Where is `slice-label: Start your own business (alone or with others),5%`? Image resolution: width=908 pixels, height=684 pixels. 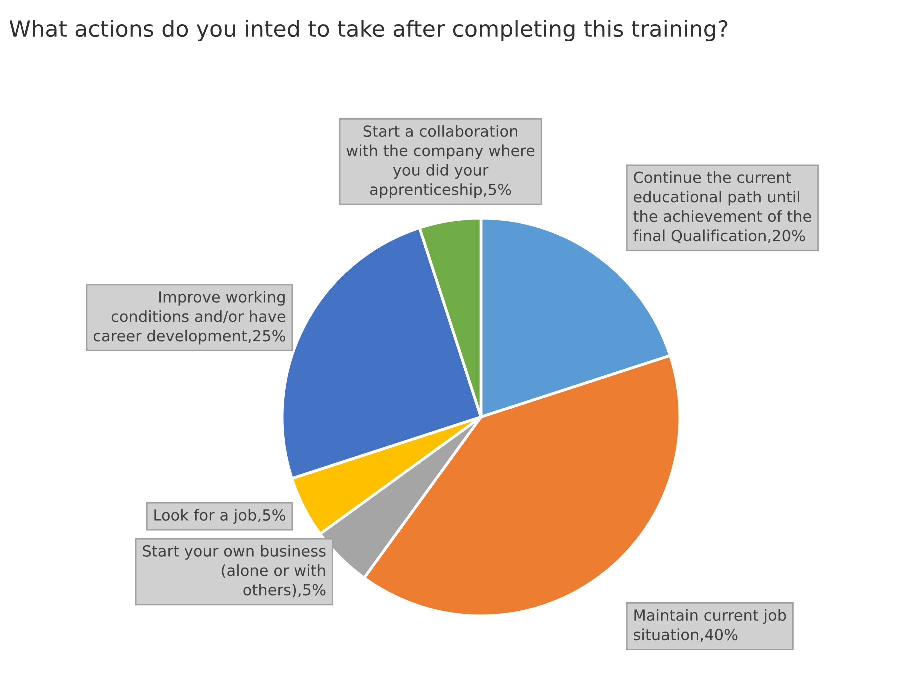 slice-label: Start your own business (alone or with others),5% is located at coordinates (234, 571).